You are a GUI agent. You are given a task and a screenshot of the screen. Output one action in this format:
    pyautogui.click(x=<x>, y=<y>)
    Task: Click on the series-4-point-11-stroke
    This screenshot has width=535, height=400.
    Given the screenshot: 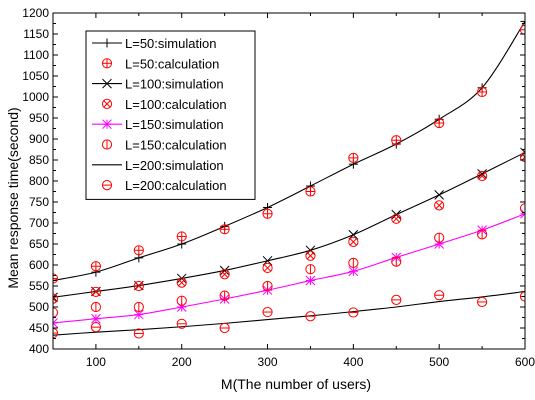 What is the action you would take?
    pyautogui.click(x=522, y=211)
    